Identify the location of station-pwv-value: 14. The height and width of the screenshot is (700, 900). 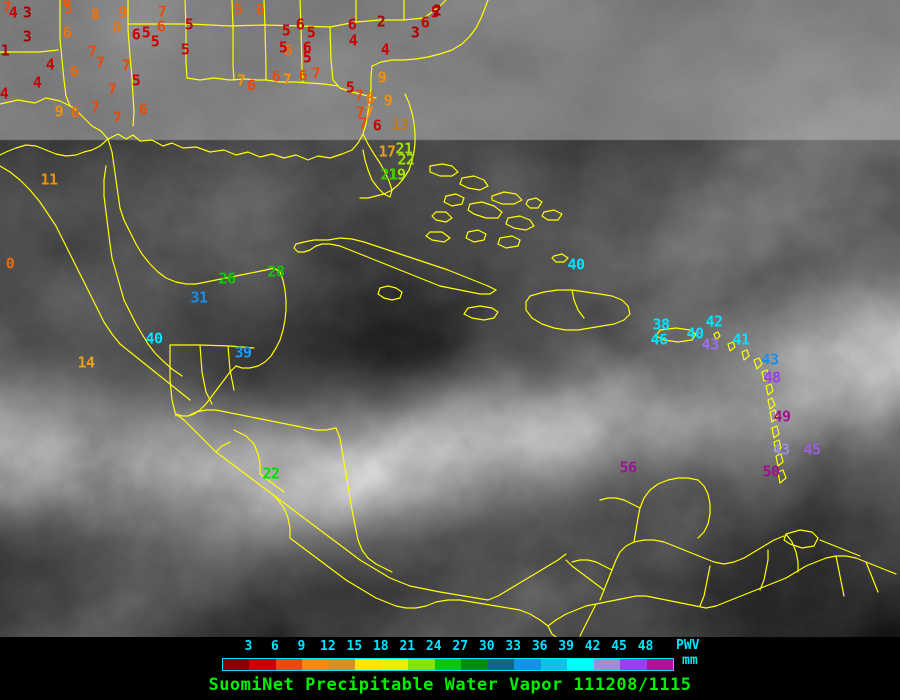
(86, 362).